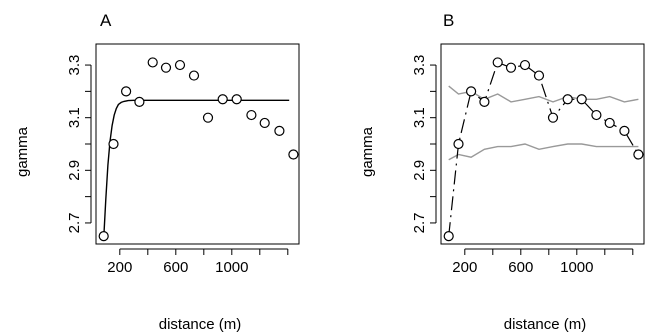  I want to click on panel-b-ylabel: gamma, so click(367, 151).